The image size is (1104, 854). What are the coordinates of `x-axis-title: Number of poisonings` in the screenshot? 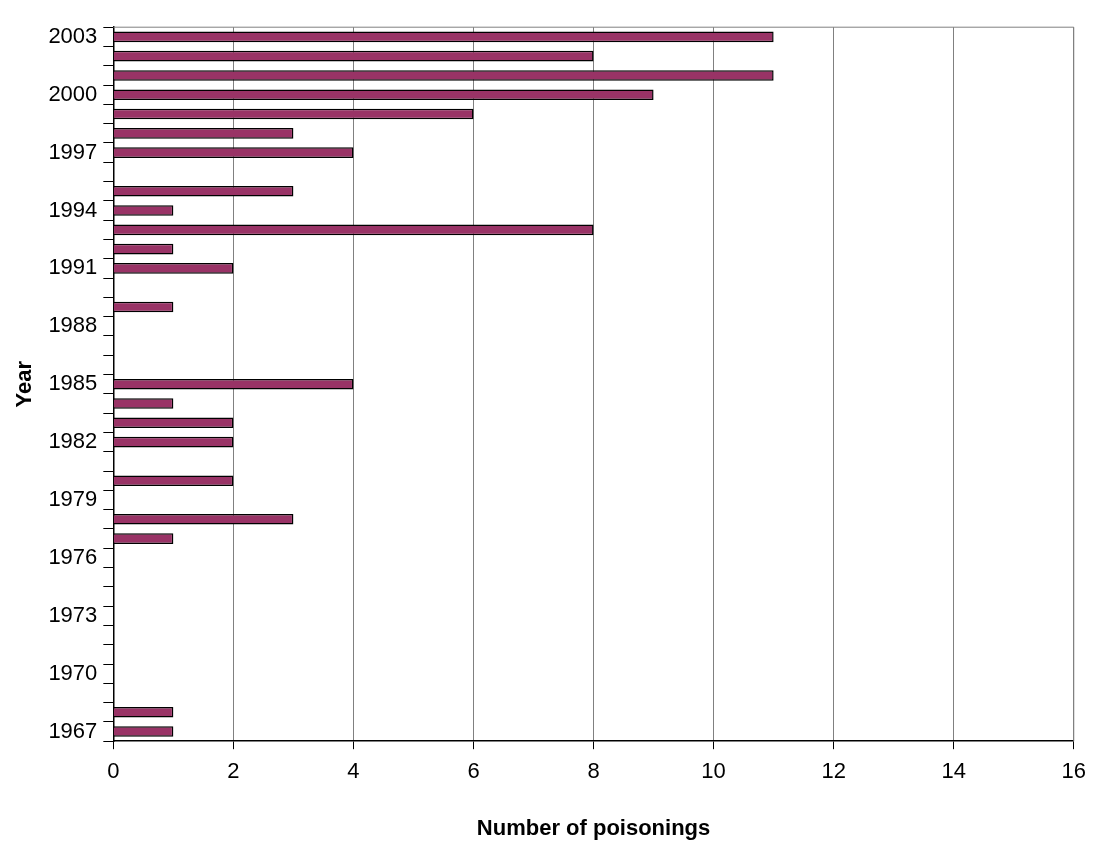 It's located at (593, 827).